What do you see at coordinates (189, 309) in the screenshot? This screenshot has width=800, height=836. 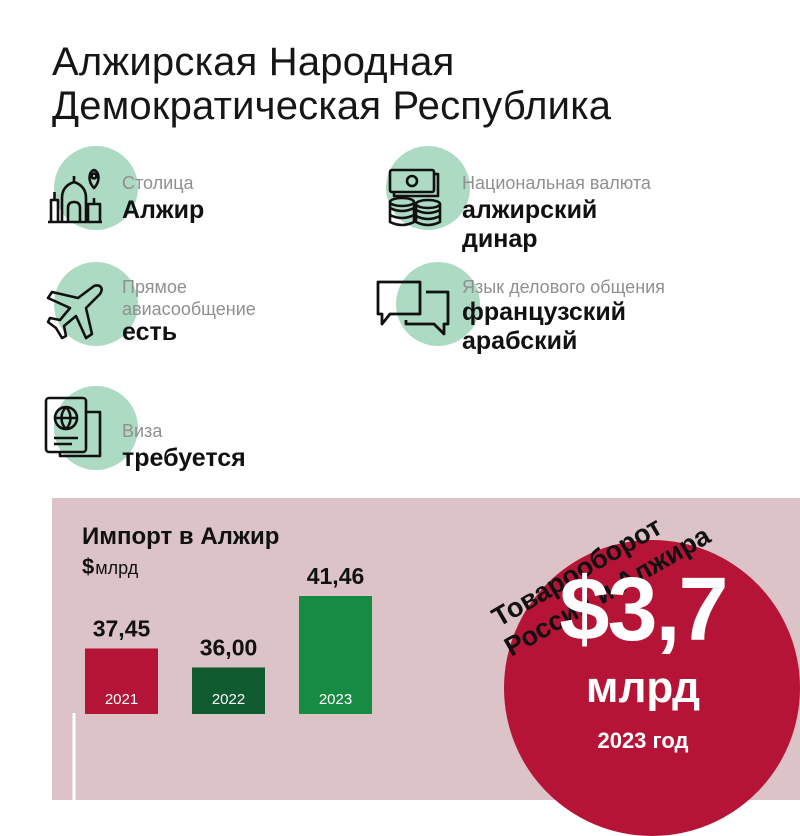 I see `flights-label-line-2: авиасообщение` at bounding box center [189, 309].